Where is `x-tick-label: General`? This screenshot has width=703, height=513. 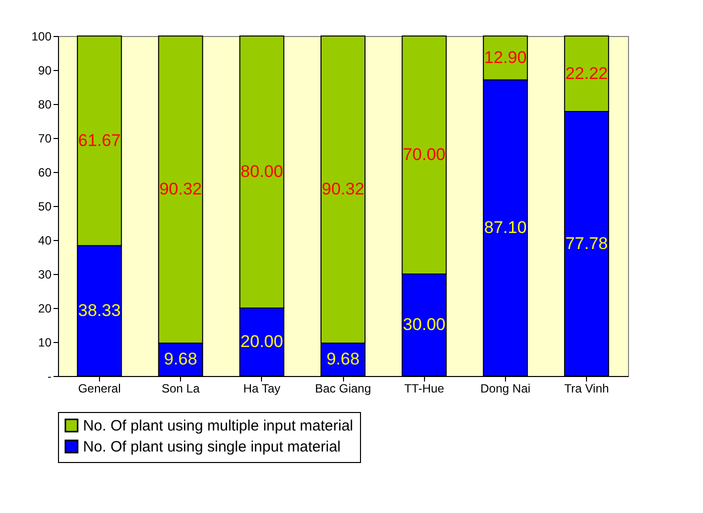 x-tick-label: General is located at coordinates (99, 389).